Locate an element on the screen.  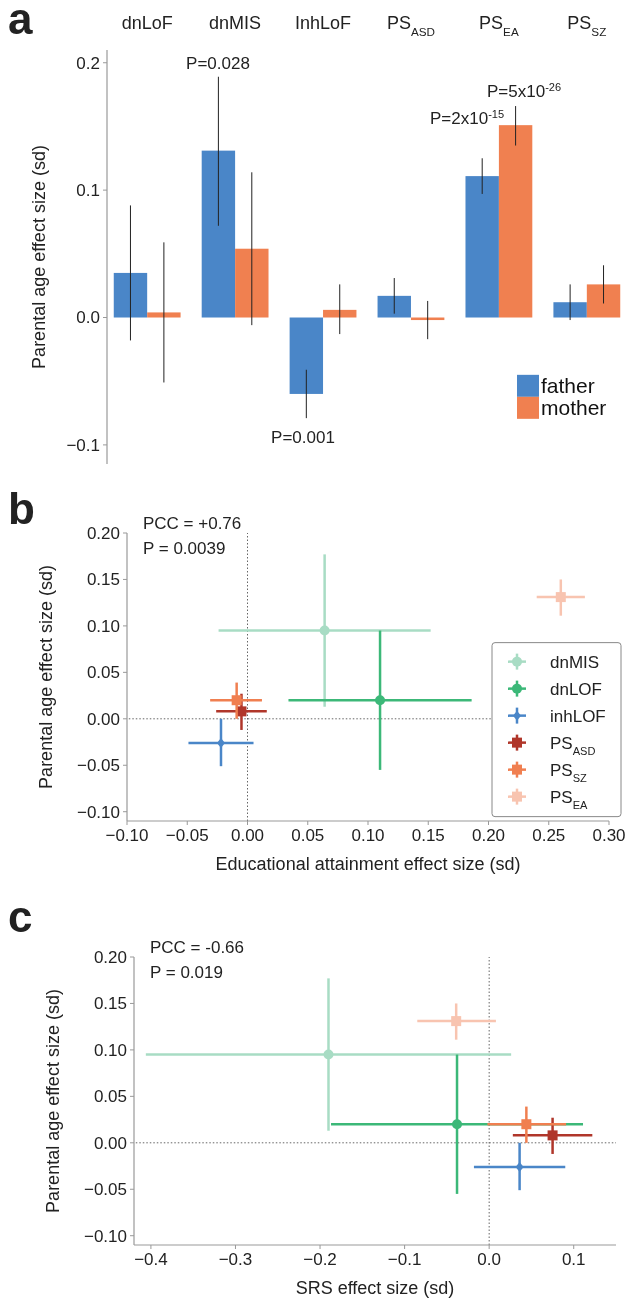
x-tick-label: dnMIS is located at coordinates (235, 23).